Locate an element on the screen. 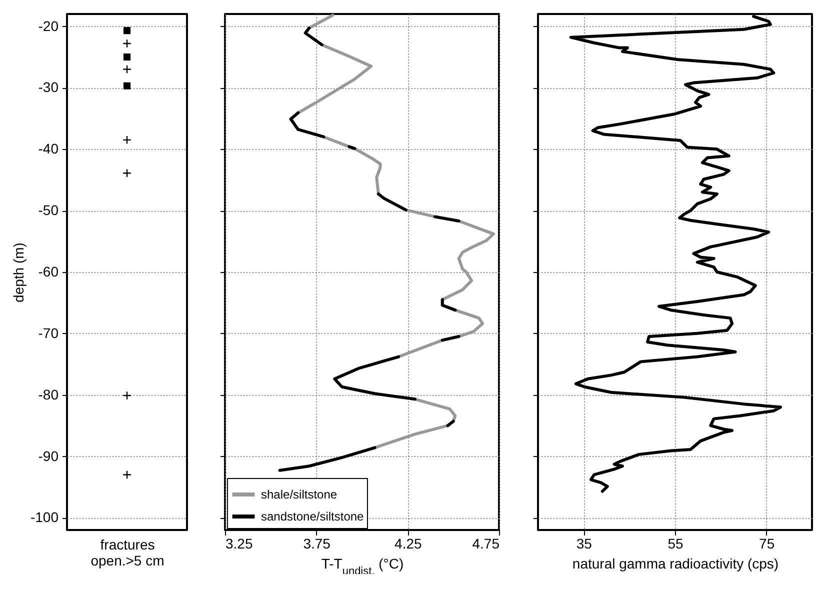 The height and width of the screenshot is (592, 834). y-tick-label: -70 is located at coordinates (48, 332).